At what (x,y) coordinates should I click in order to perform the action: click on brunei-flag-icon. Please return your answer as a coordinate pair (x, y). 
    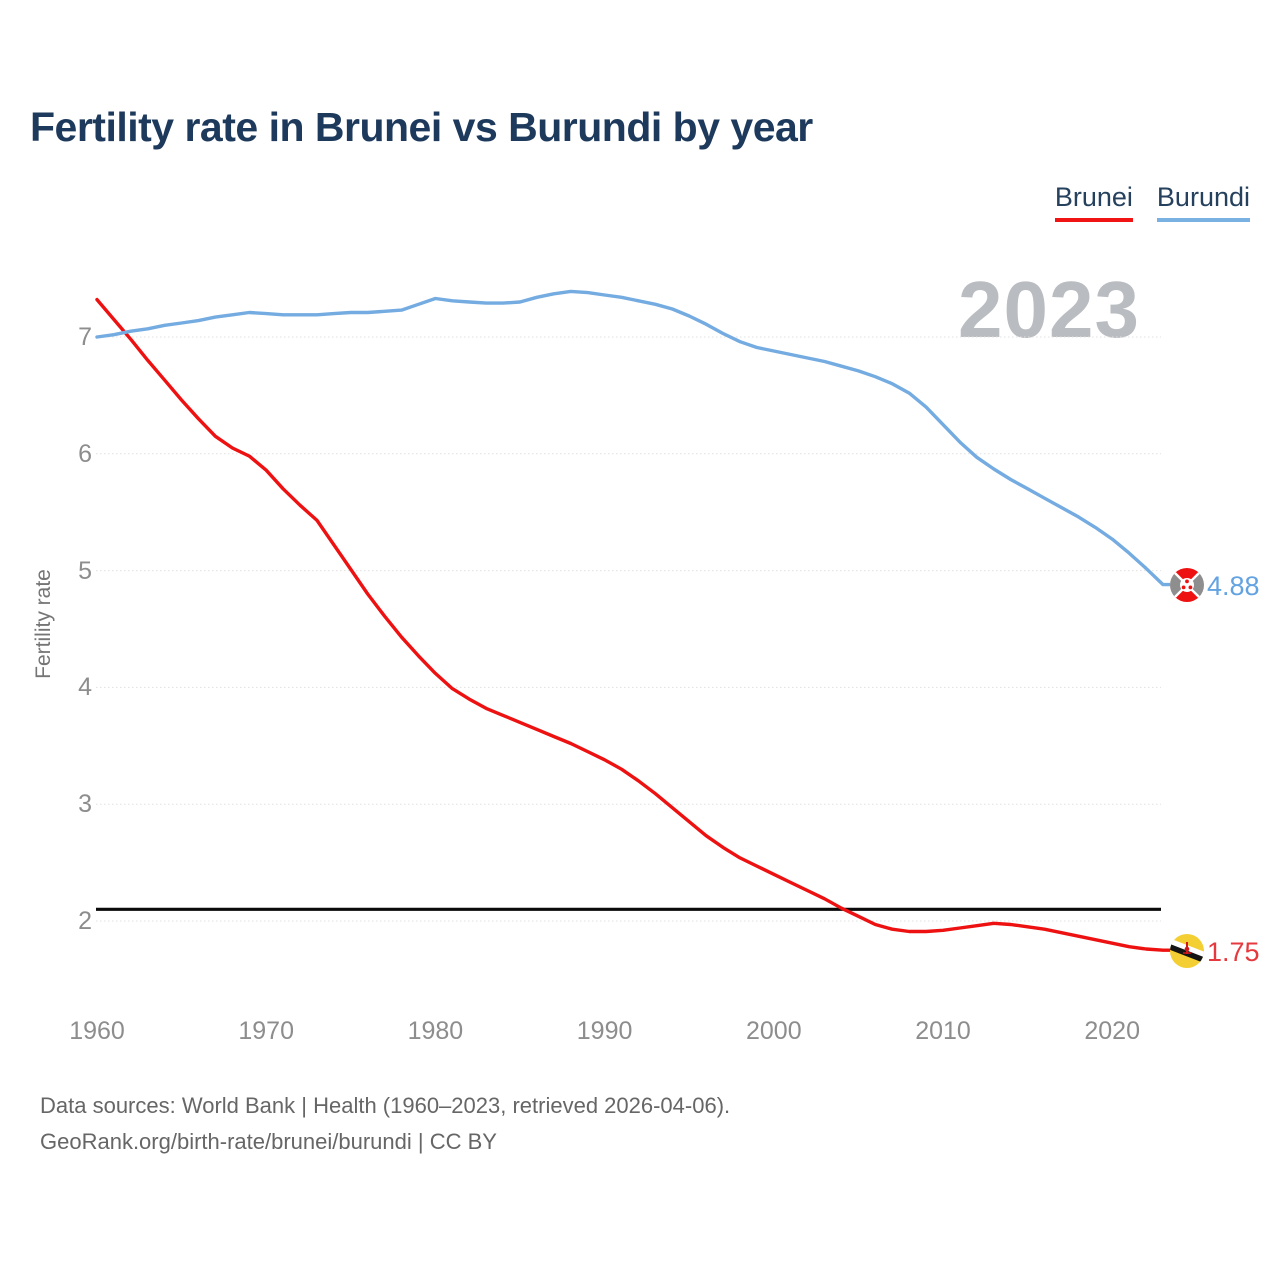
    Looking at the image, I should click on (1187, 951).